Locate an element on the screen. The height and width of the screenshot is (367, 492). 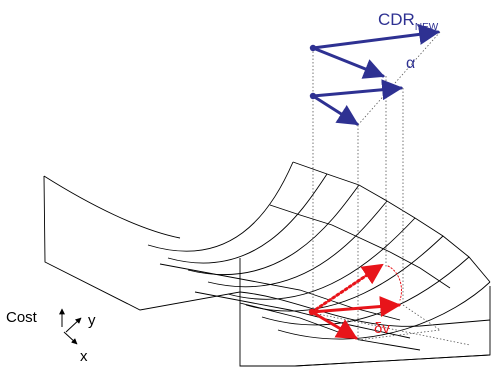
delta-v-dotted-vector is located at coordinates (347, 288).